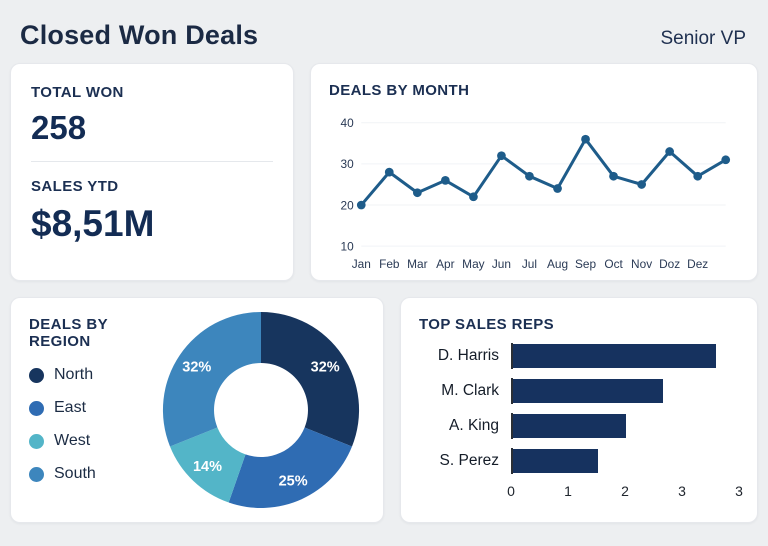 Image resolution: width=768 pixels, height=546 pixels. What do you see at coordinates (468, 355) in the screenshot?
I see `bar-category-label: D. Harris` at bounding box center [468, 355].